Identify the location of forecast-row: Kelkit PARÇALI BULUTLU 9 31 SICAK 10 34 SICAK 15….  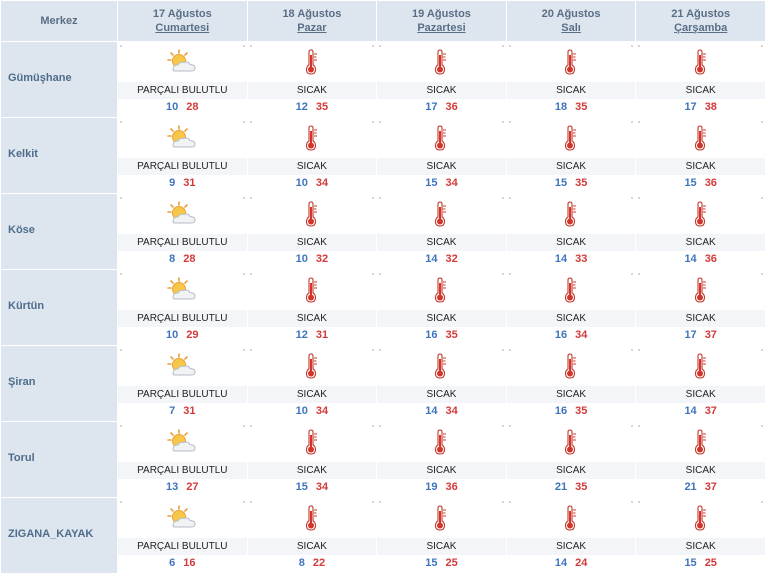
(383, 155).